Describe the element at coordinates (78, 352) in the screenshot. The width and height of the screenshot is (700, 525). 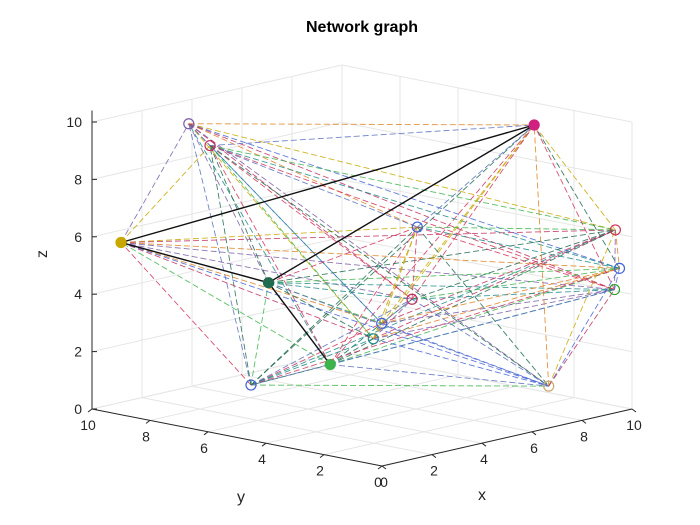
I see `z-tick-label: 2` at that location.